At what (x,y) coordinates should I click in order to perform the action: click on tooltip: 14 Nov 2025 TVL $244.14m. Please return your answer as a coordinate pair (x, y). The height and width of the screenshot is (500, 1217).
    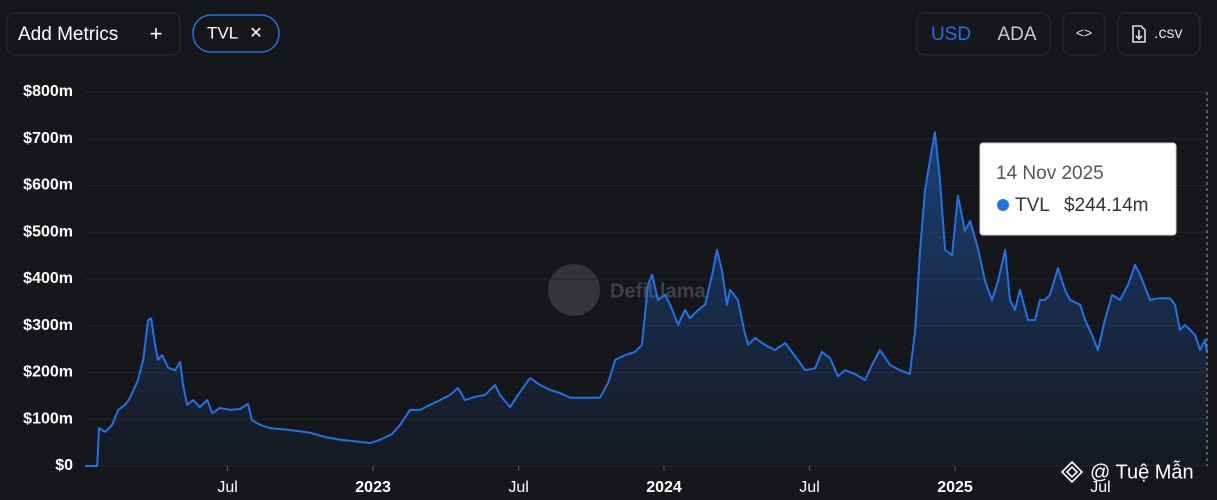
    Looking at the image, I should click on (1078, 189).